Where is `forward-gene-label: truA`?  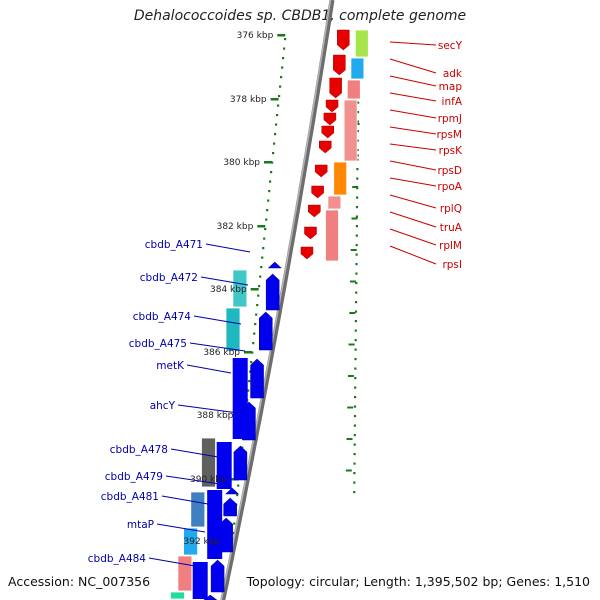 forward-gene-label: truA is located at coordinates (451, 228).